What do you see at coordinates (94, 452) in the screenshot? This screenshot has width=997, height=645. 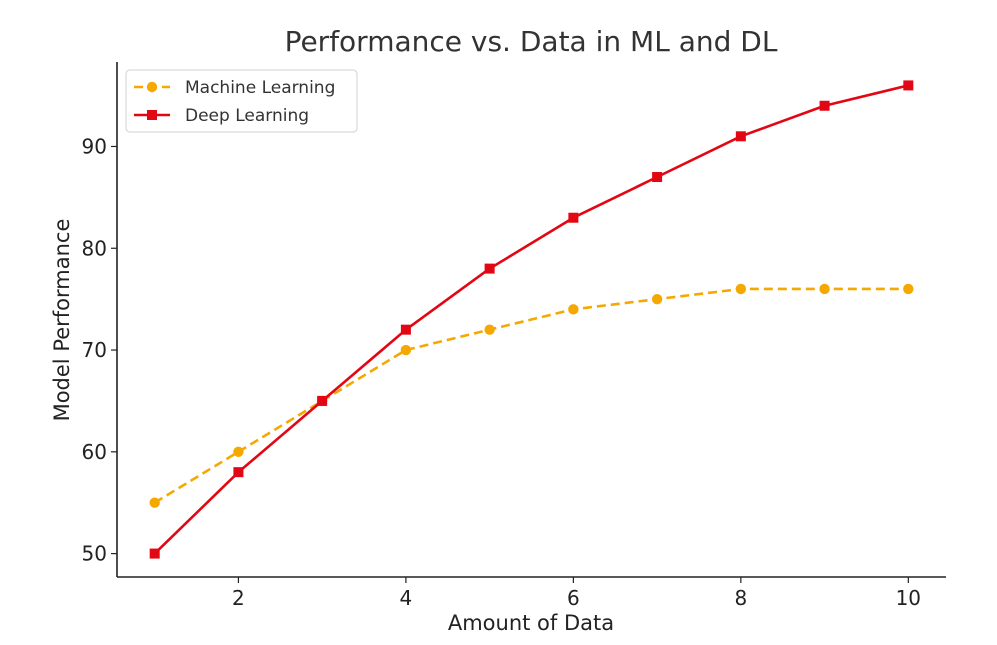 I see `y-tick-label: 60` at bounding box center [94, 452].